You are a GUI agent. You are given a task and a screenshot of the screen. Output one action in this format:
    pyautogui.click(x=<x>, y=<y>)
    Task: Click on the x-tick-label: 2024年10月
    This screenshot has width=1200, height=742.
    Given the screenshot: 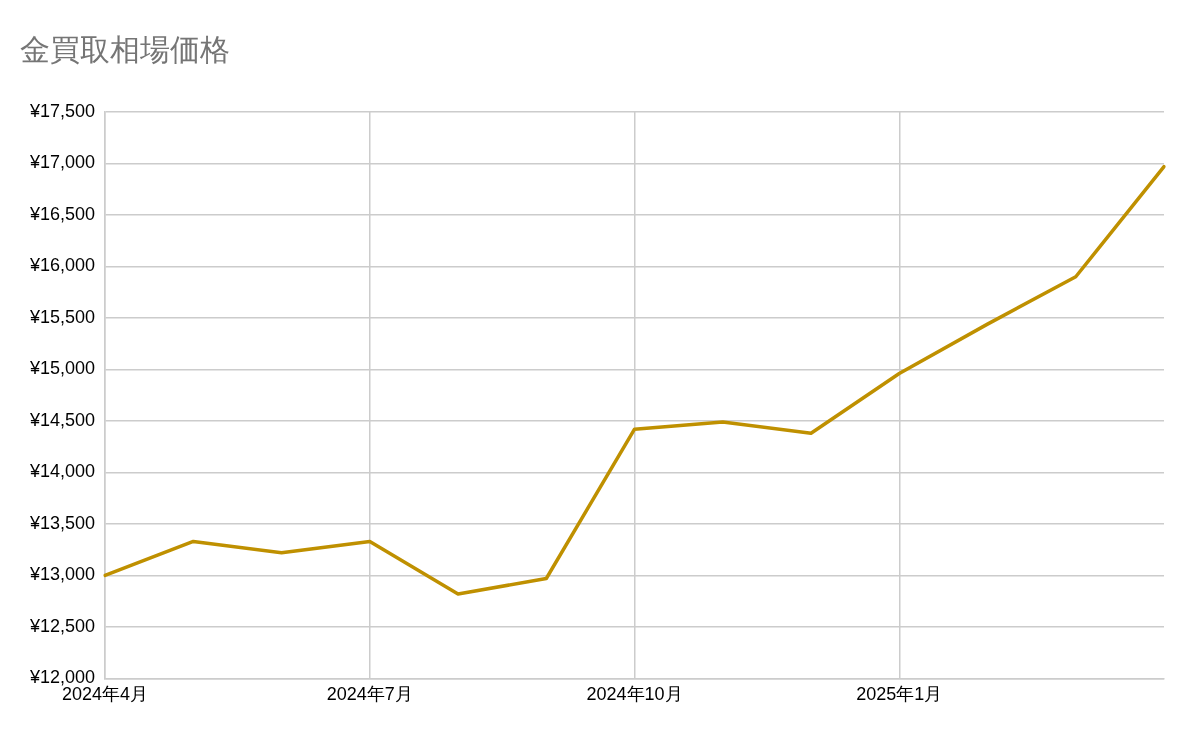 What is the action you would take?
    pyautogui.click(x=634, y=694)
    